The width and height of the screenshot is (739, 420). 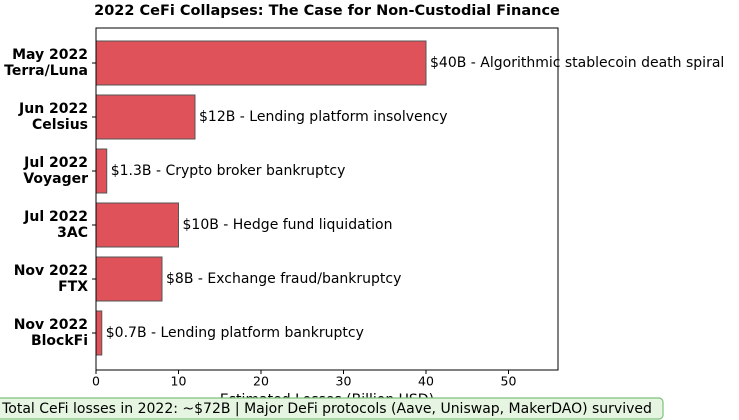 What do you see at coordinates (59, 341) in the screenshot?
I see `y-tick-label: BlockFi` at bounding box center [59, 341].